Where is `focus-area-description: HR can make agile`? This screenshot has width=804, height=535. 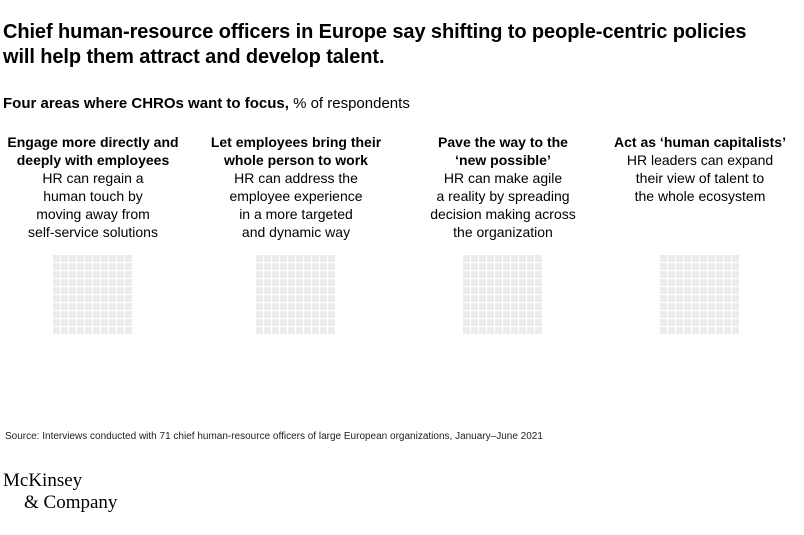
focus-area-description: HR can make agile is located at coordinates (503, 178).